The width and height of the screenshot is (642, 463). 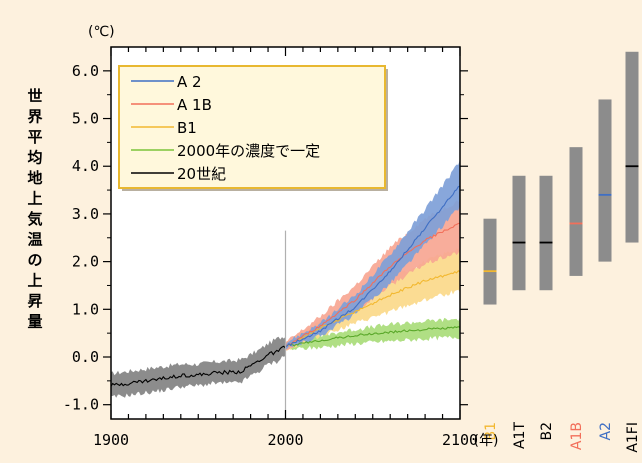 What do you see at coordinates (201, 174) in the screenshot?
I see `legend-label-4: 20世紀` at bounding box center [201, 174].